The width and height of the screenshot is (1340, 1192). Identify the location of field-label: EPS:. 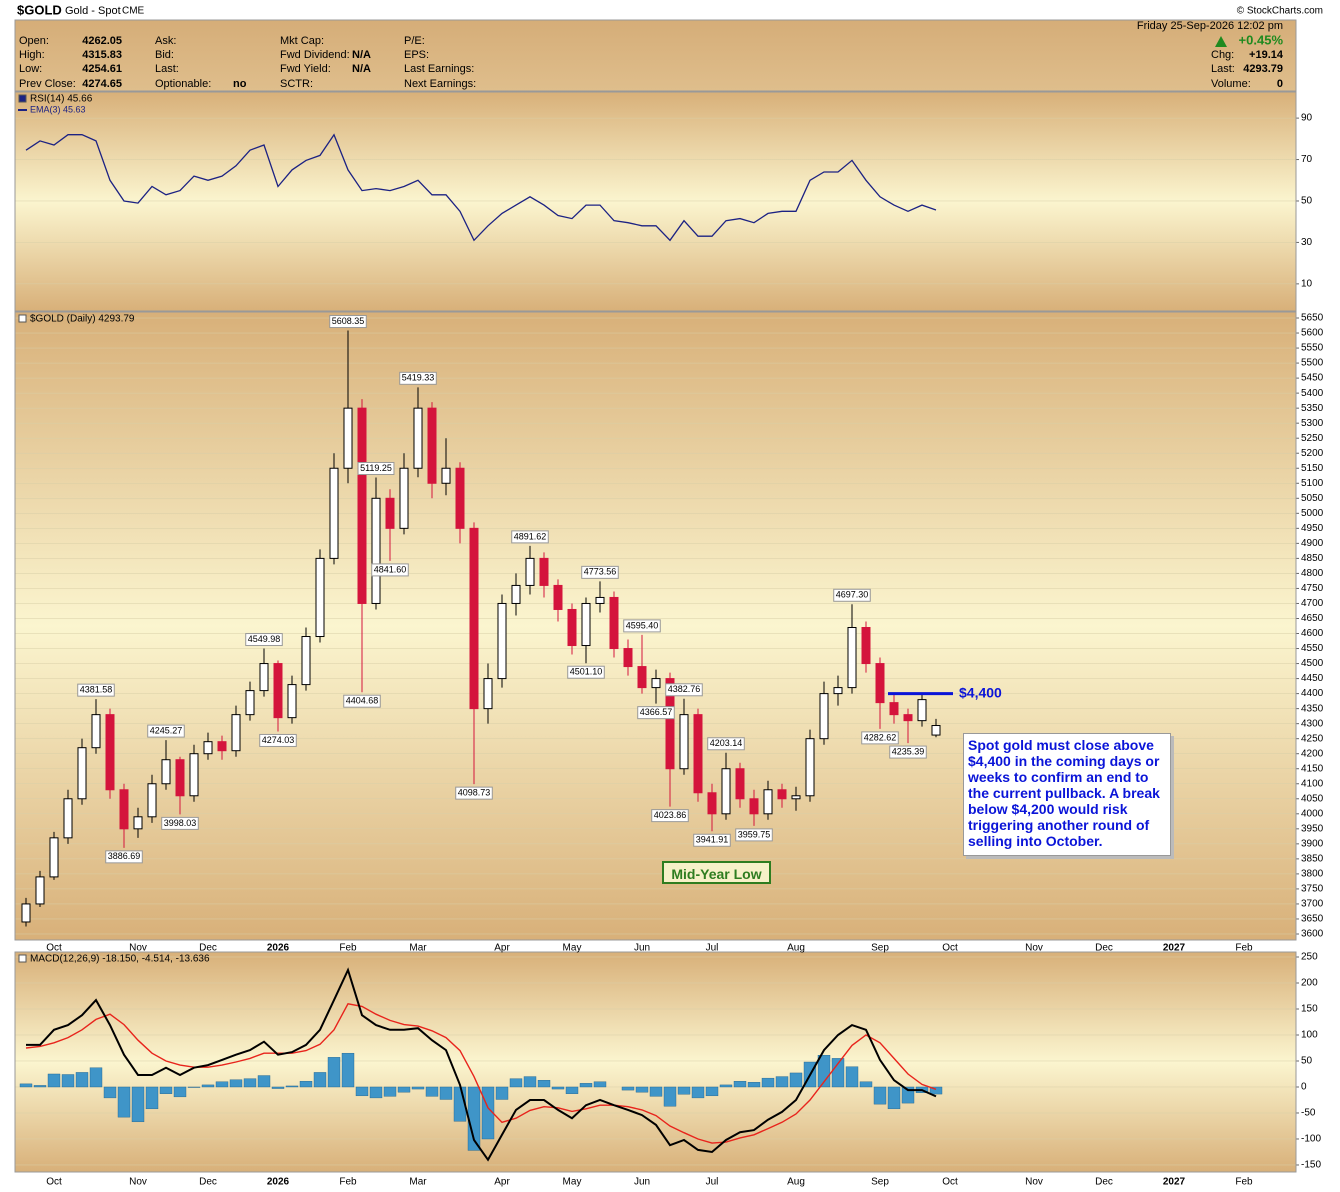
(416, 55).